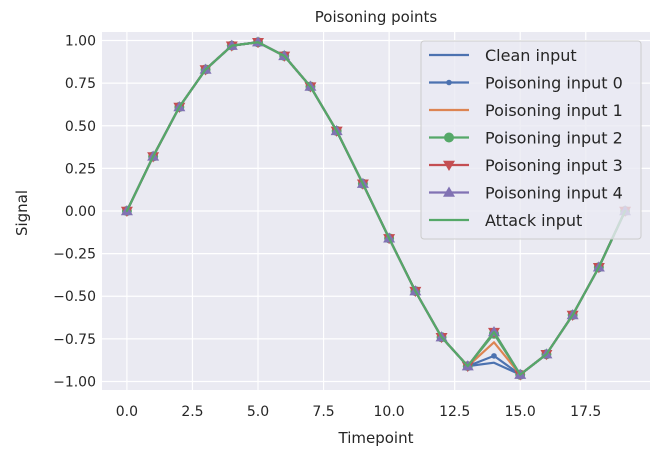 This screenshot has height=449, width=656. I want to click on x-tick-label: 5.0, so click(258, 412).